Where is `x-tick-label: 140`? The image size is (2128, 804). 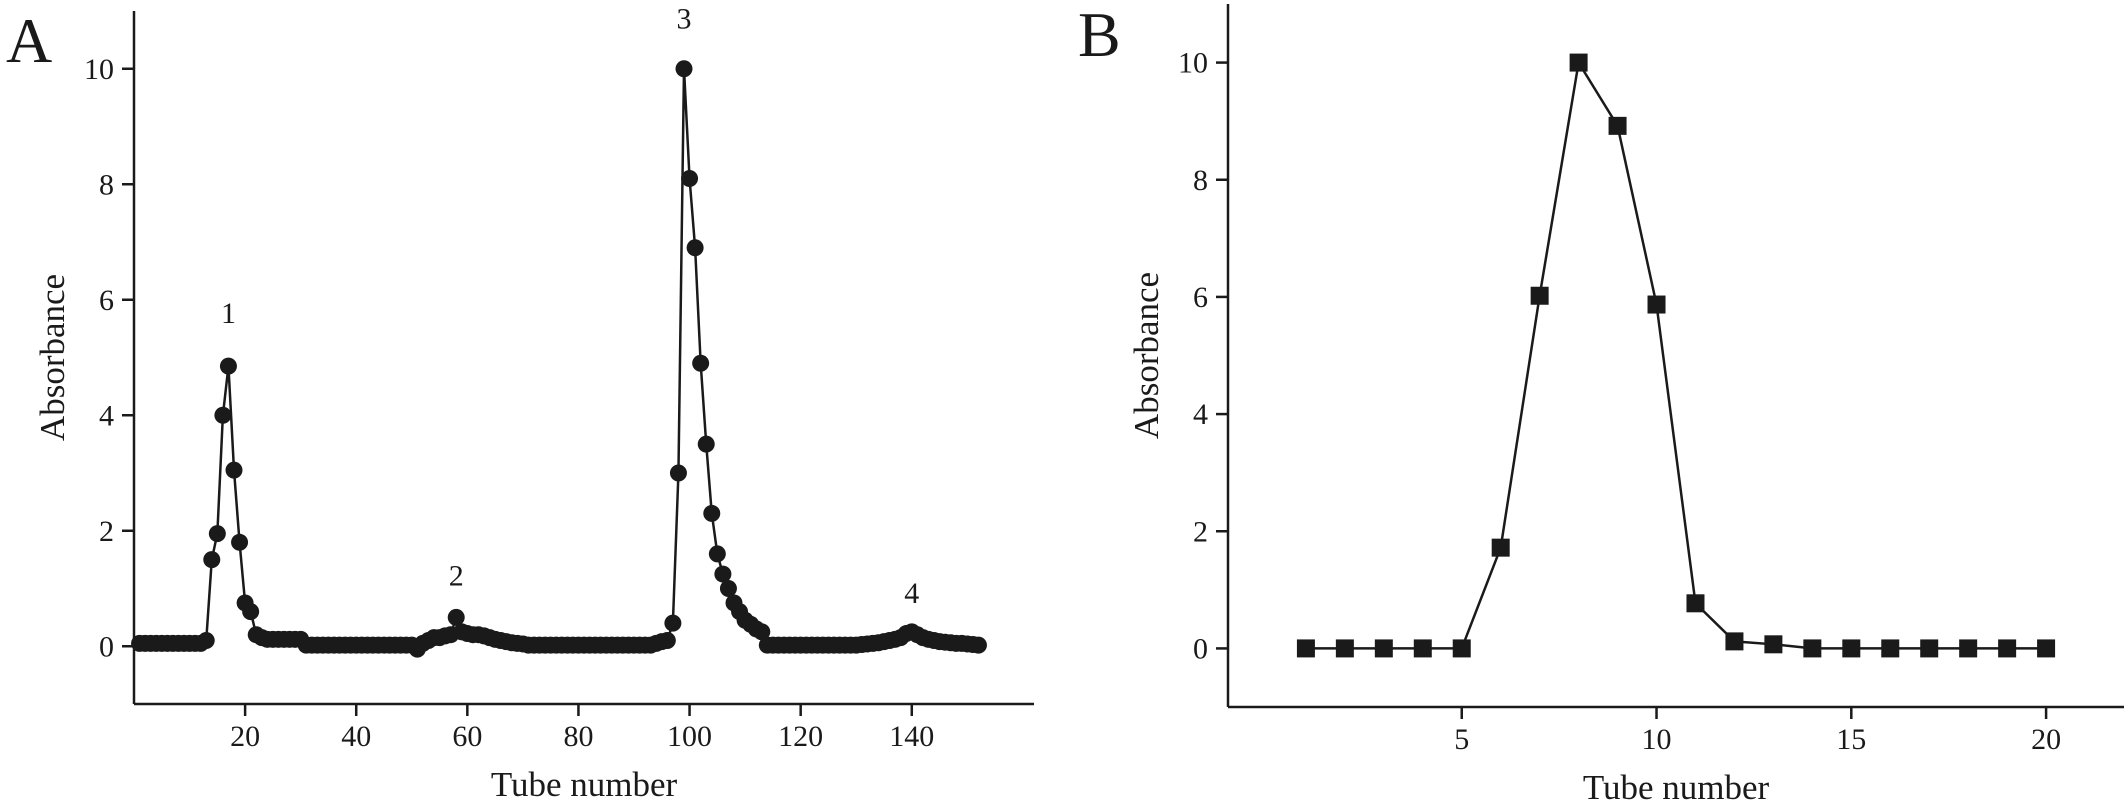
x-tick-label: 140 is located at coordinates (911, 736).